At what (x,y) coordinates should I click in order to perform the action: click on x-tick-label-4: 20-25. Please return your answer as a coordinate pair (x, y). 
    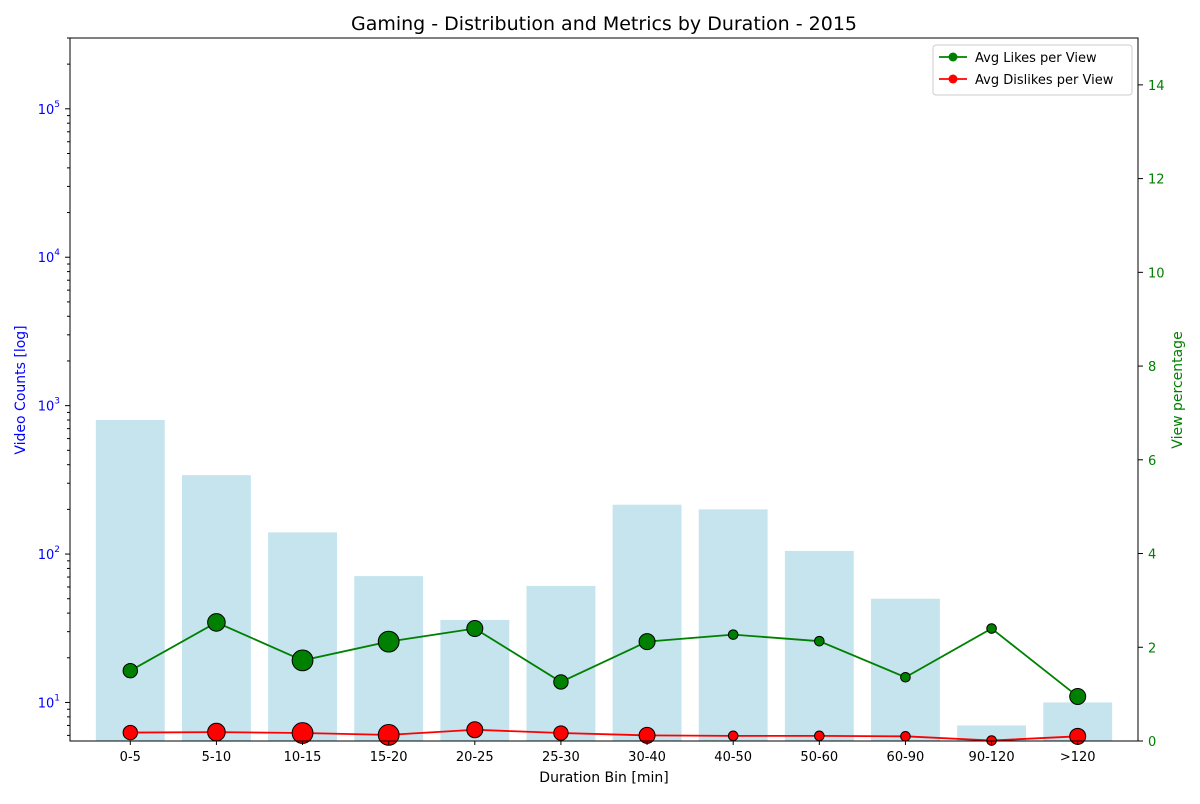
    Looking at the image, I should click on (475, 757).